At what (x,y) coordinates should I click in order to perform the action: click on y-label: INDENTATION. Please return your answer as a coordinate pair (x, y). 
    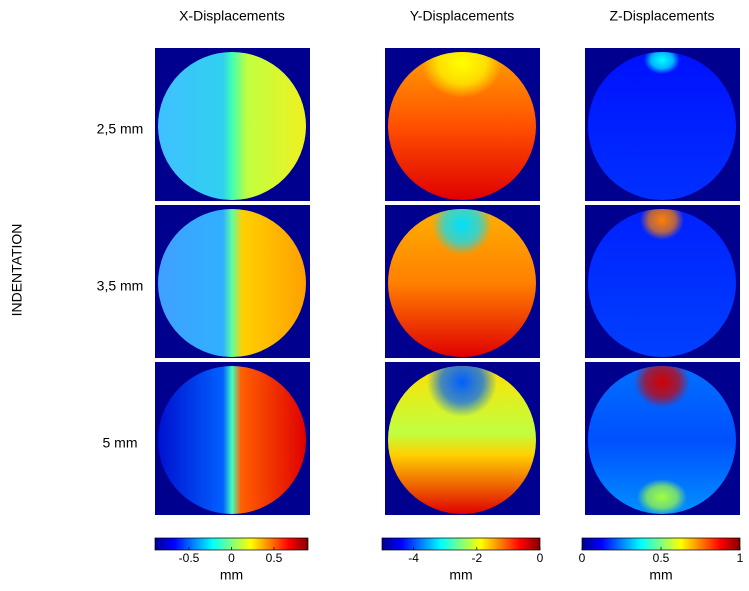
    Looking at the image, I should click on (17, 270).